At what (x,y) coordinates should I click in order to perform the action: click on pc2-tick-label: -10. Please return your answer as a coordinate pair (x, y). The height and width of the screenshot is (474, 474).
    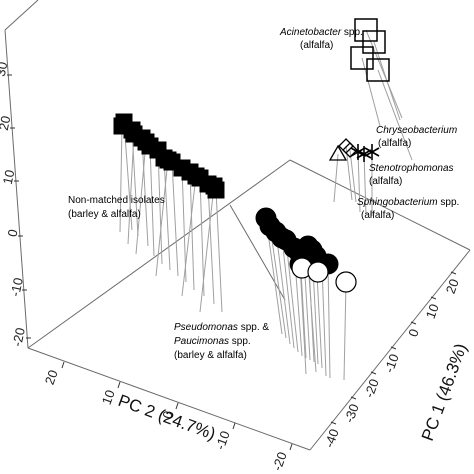
    Looking at the image, I should click on (222, 440).